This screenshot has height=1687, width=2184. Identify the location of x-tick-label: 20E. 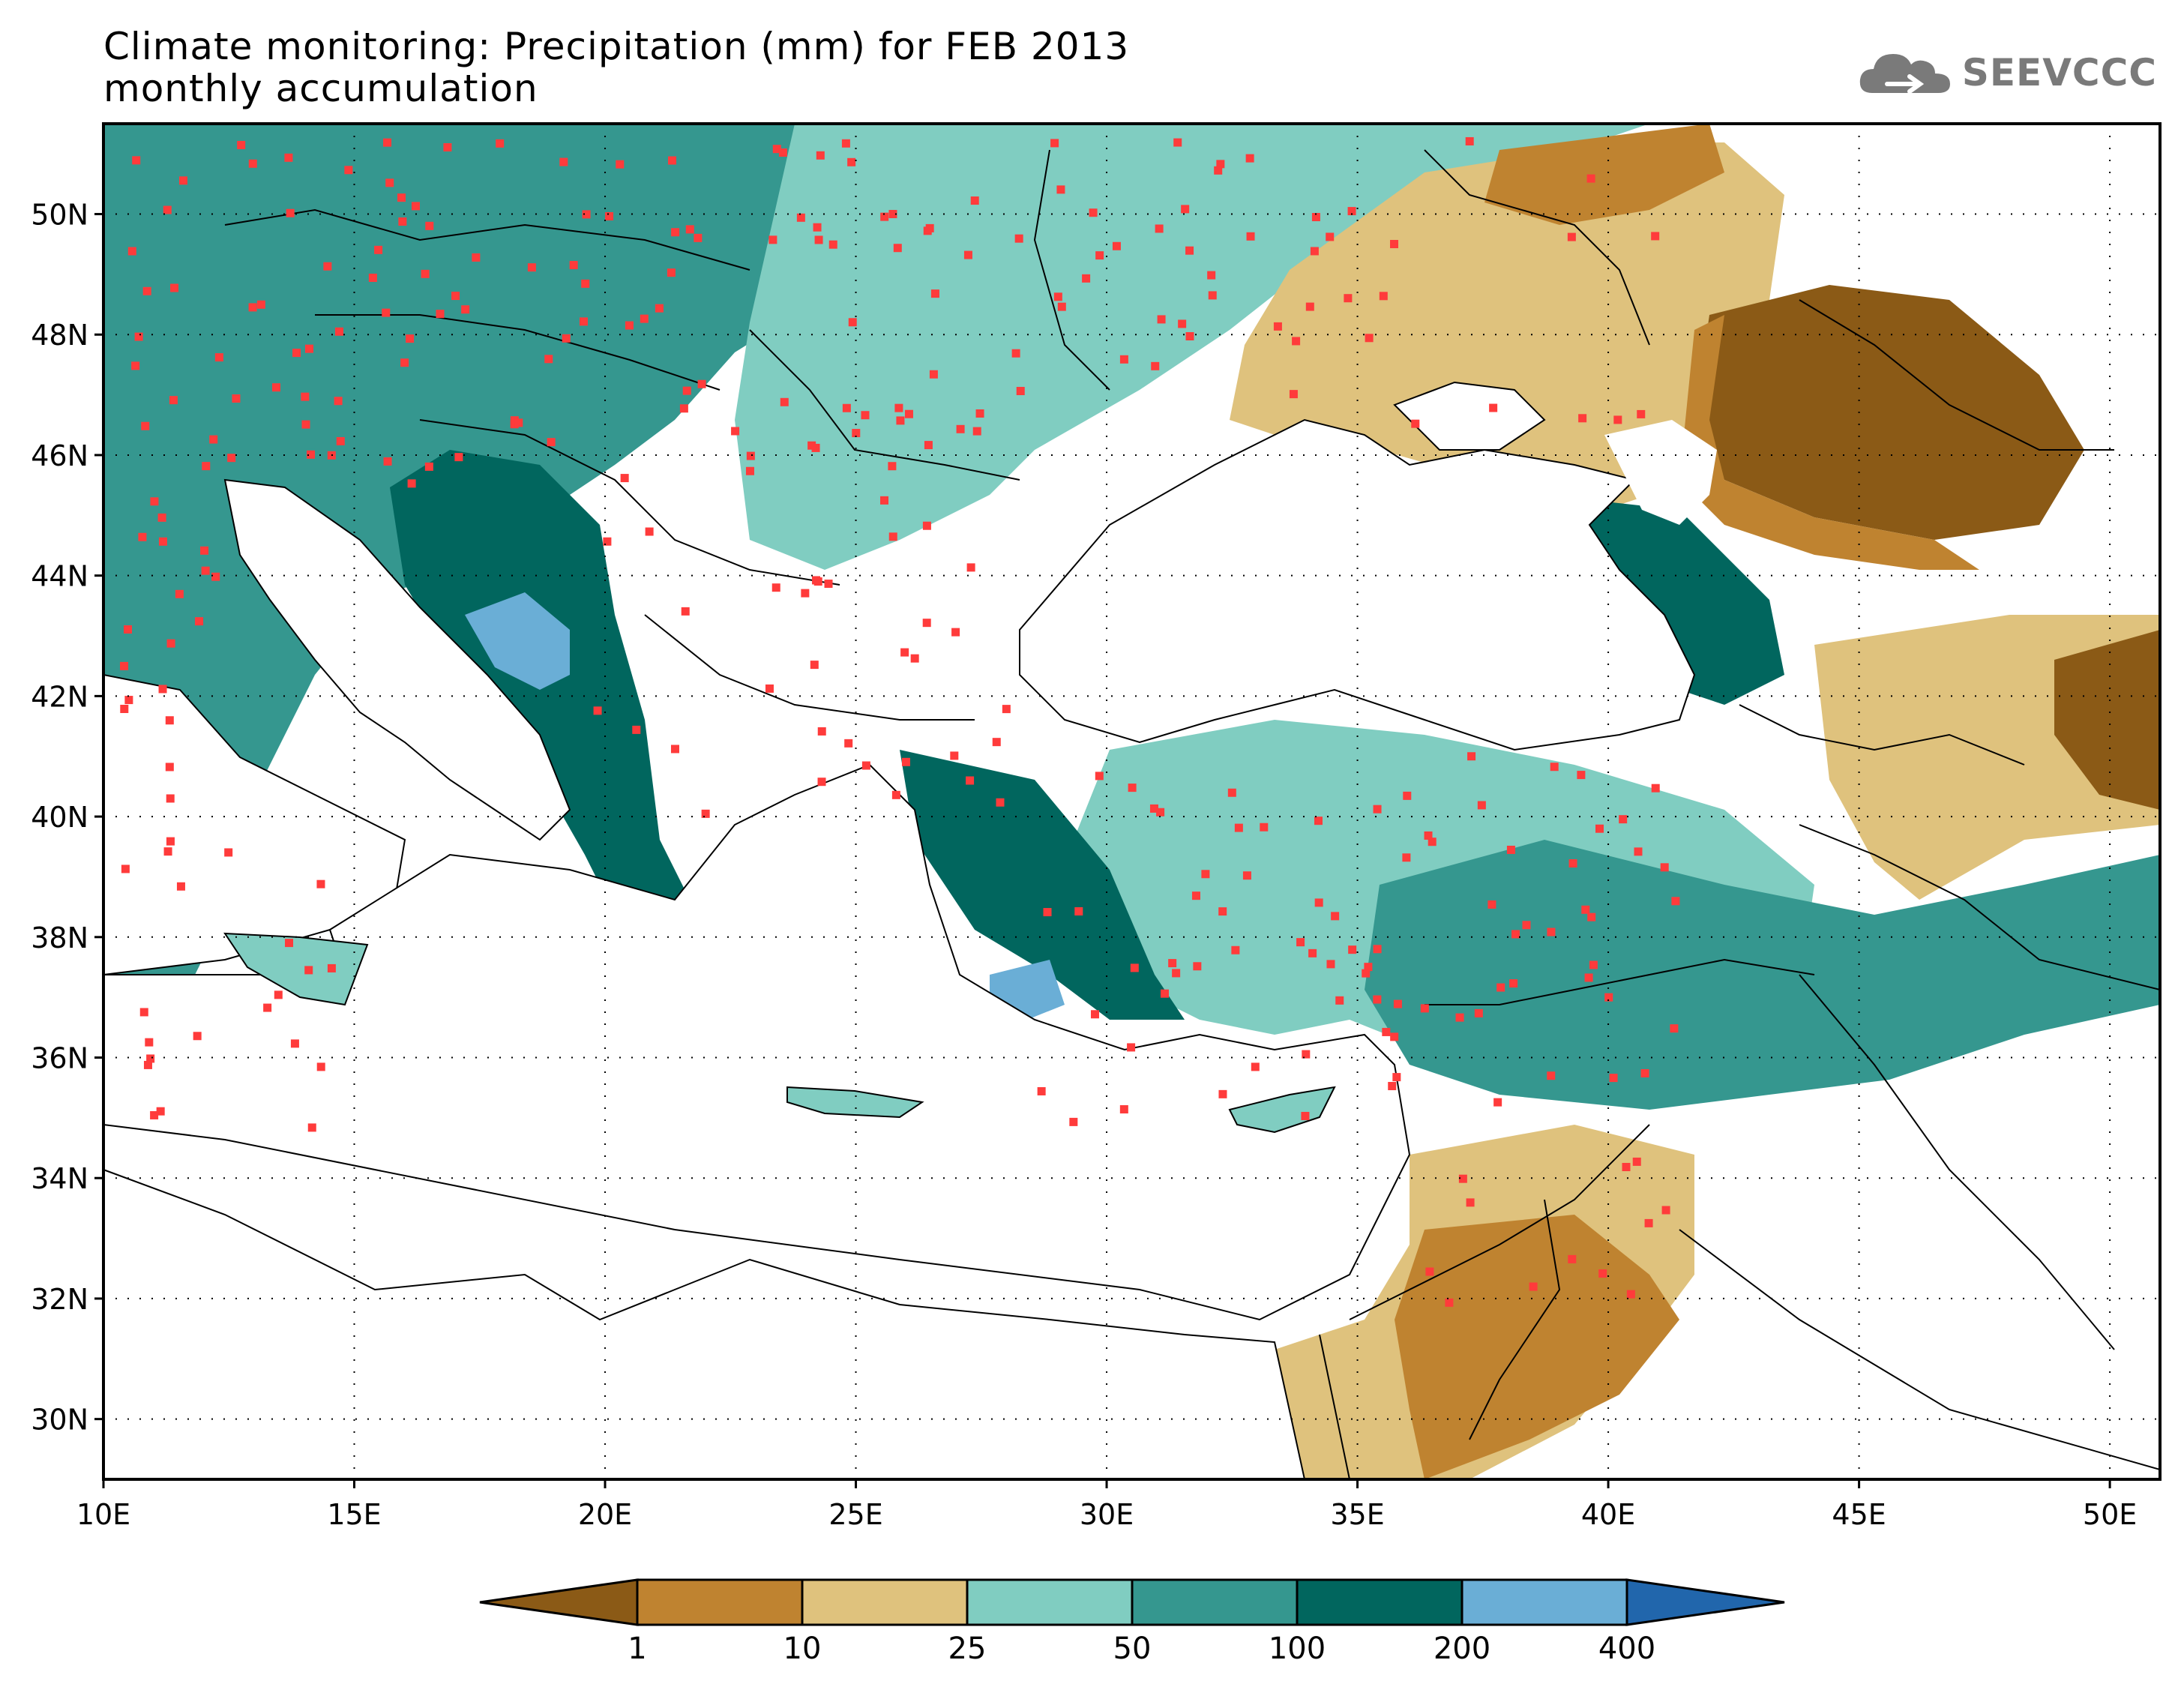
(605, 1514).